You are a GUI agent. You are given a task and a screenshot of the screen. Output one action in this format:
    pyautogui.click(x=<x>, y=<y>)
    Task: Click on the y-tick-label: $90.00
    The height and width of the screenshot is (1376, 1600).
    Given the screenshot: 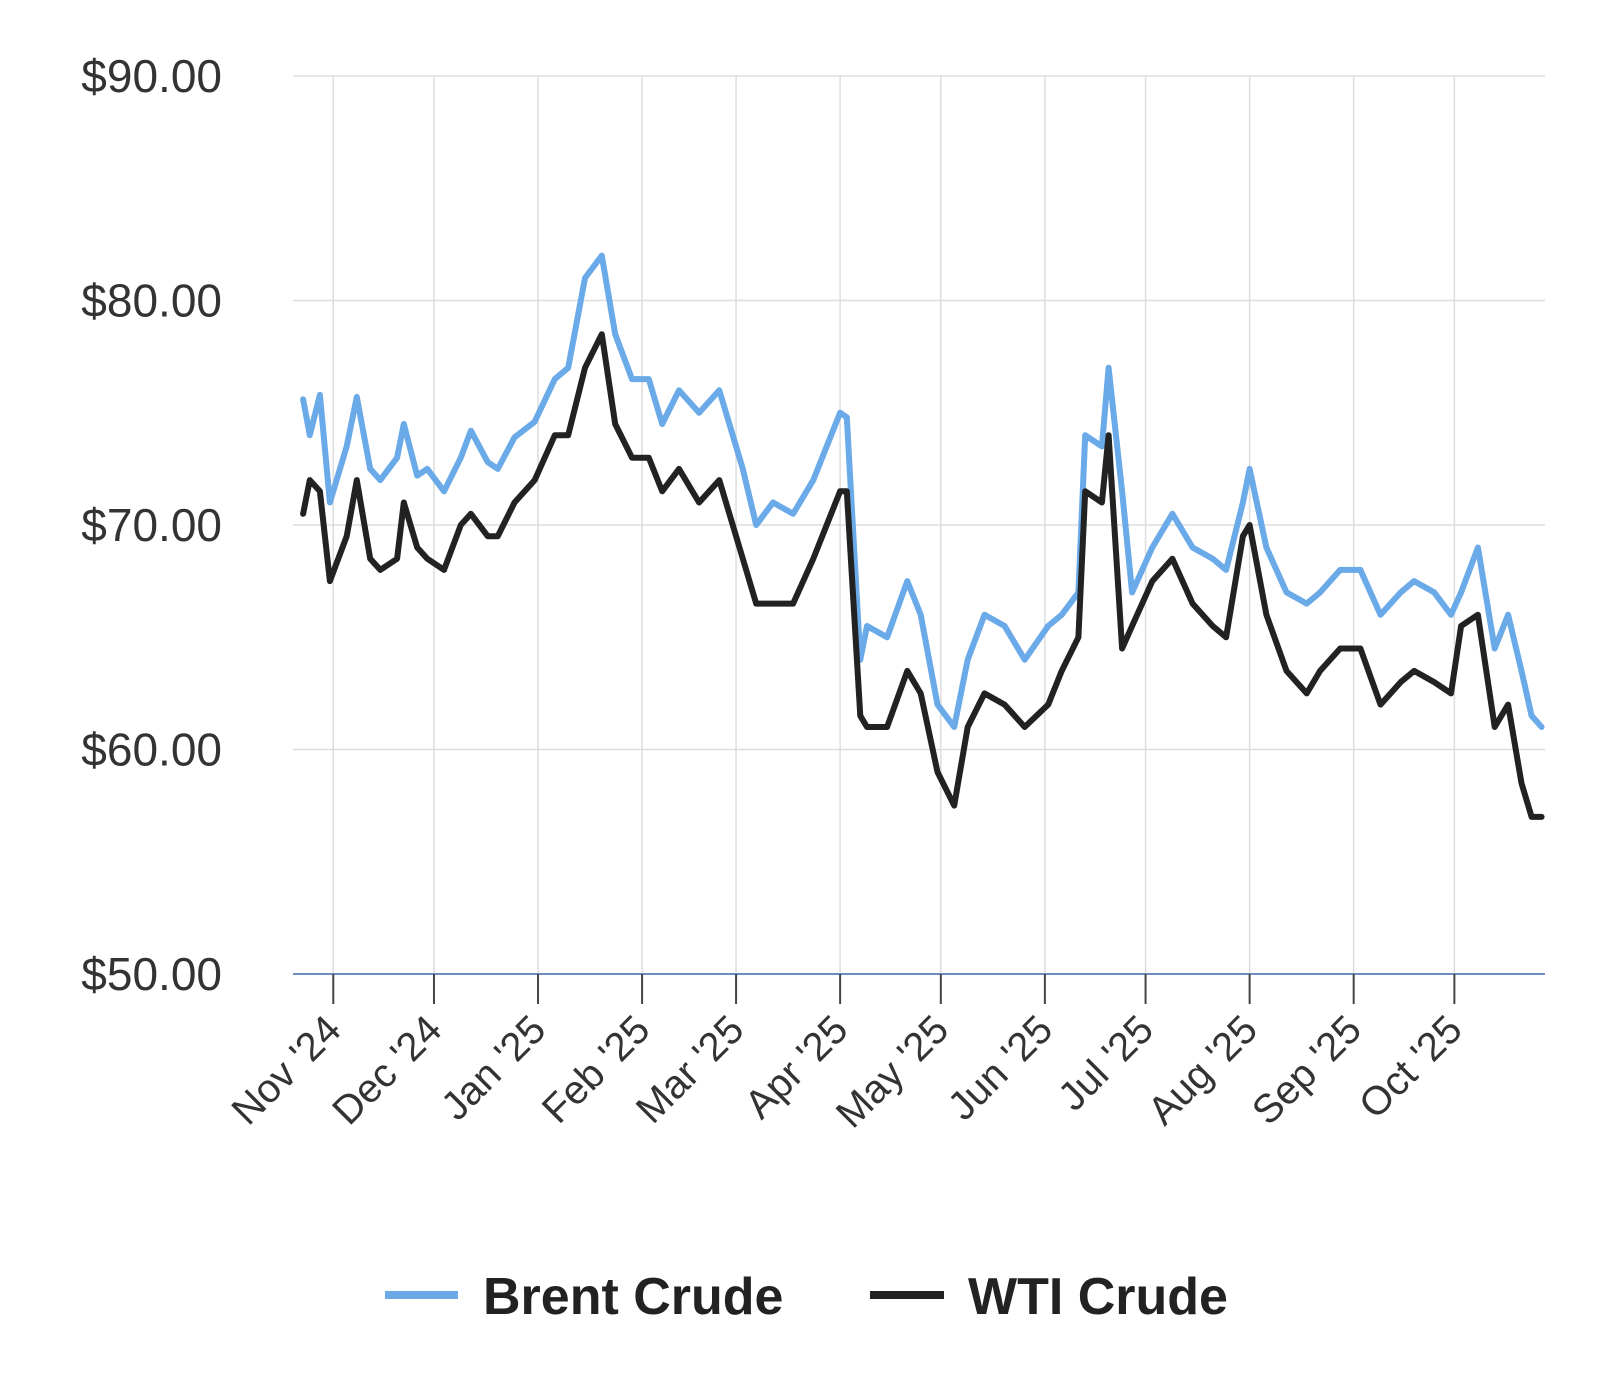 What is the action you would take?
    pyautogui.click(x=151, y=76)
    